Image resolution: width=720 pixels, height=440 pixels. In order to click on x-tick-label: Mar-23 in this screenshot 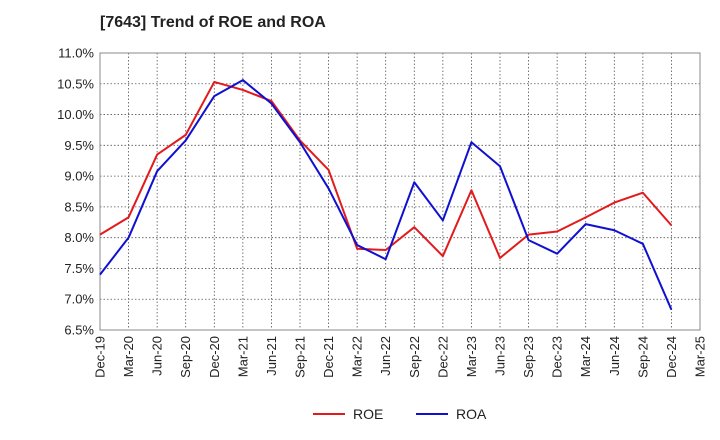, I will do `click(471, 356)`.